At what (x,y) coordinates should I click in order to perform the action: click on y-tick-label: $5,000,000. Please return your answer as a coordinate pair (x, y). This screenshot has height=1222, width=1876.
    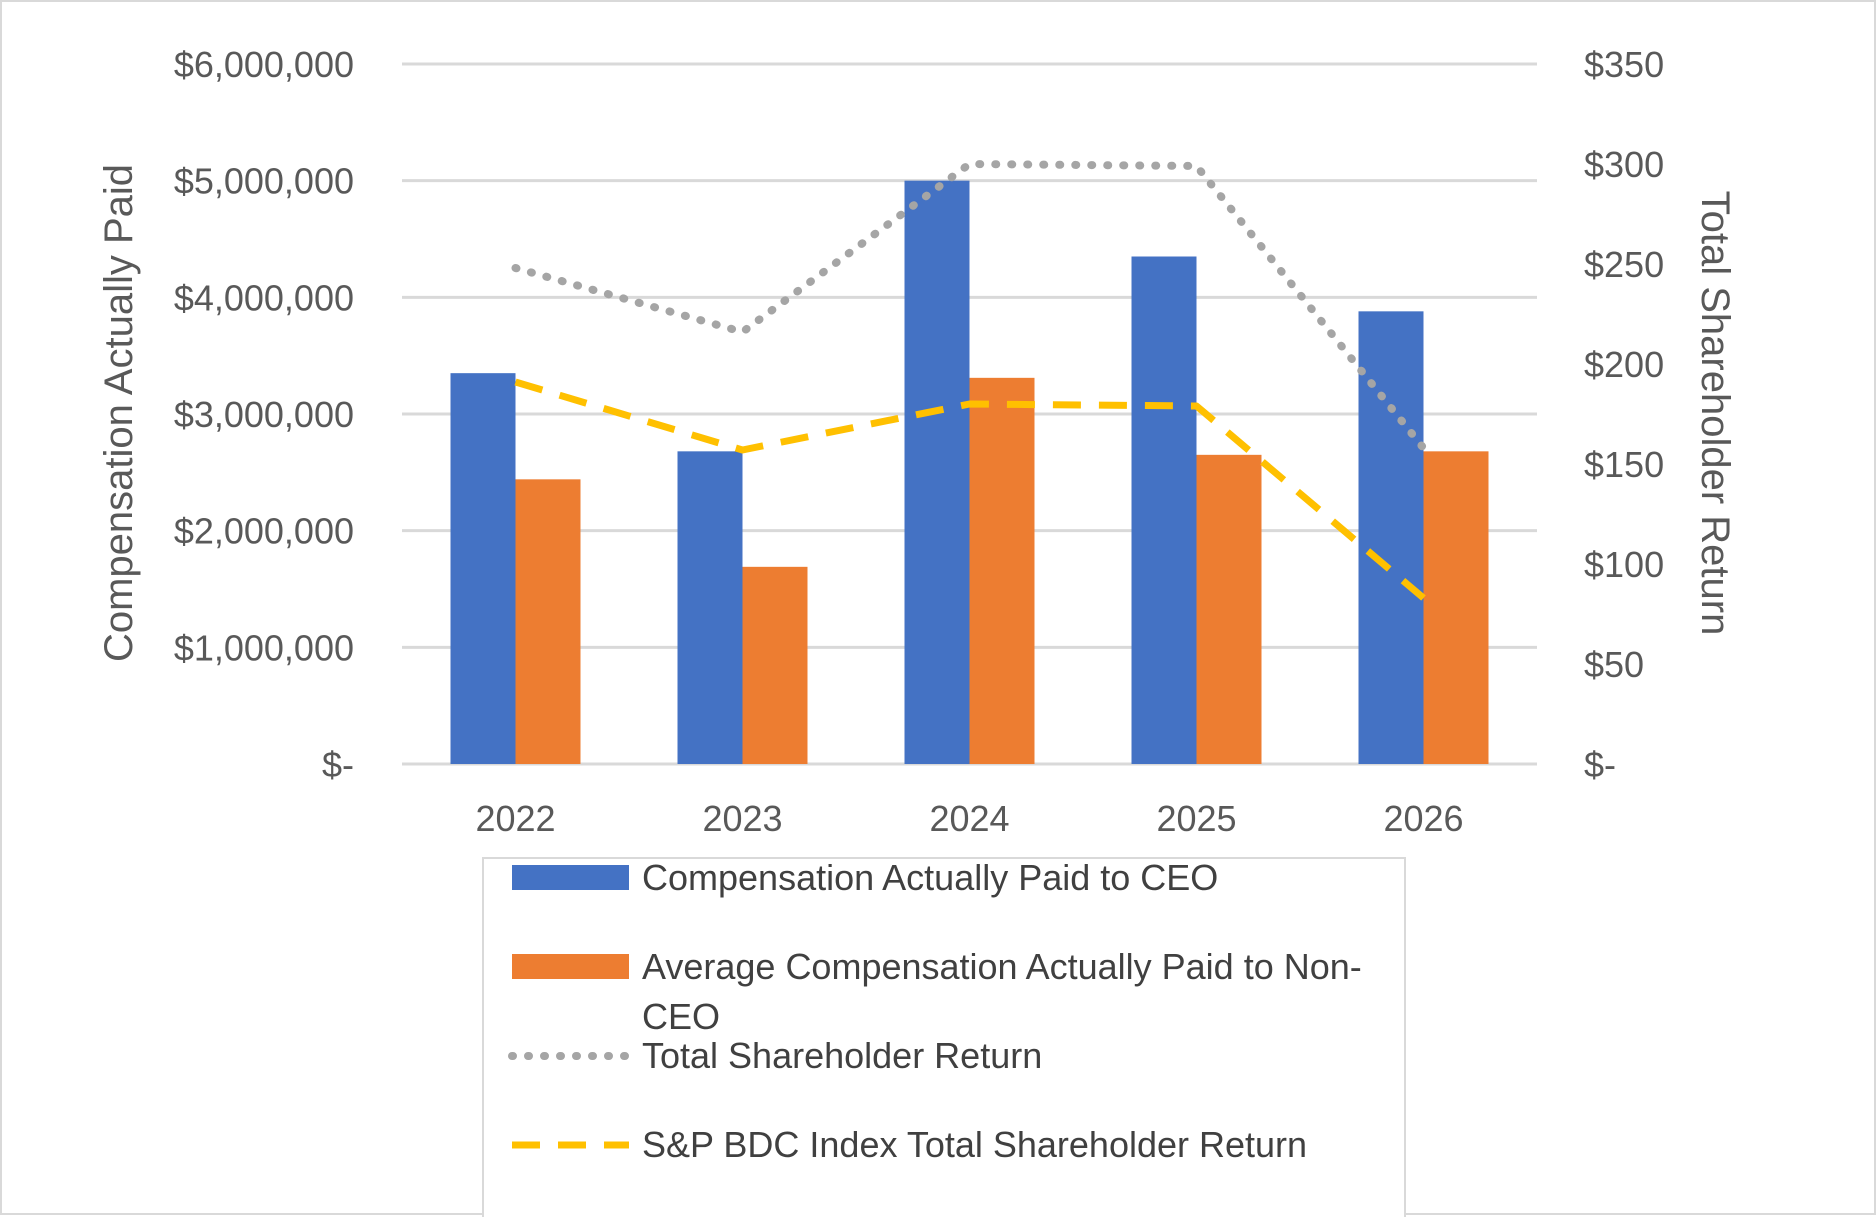
    Looking at the image, I should click on (264, 181).